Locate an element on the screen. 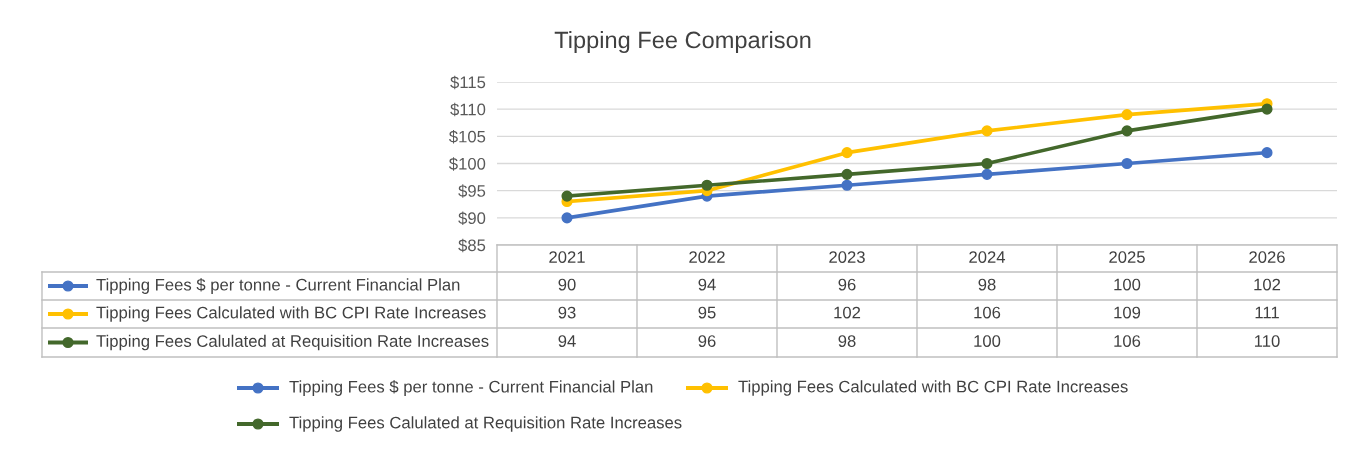 The height and width of the screenshot is (450, 1359). y-tick-label: $85 is located at coordinates (472, 245).